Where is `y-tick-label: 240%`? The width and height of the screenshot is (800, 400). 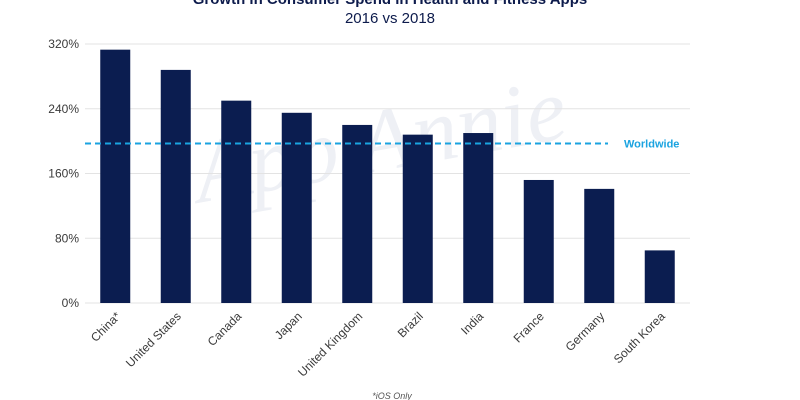 y-tick-label: 240% is located at coordinates (63, 109).